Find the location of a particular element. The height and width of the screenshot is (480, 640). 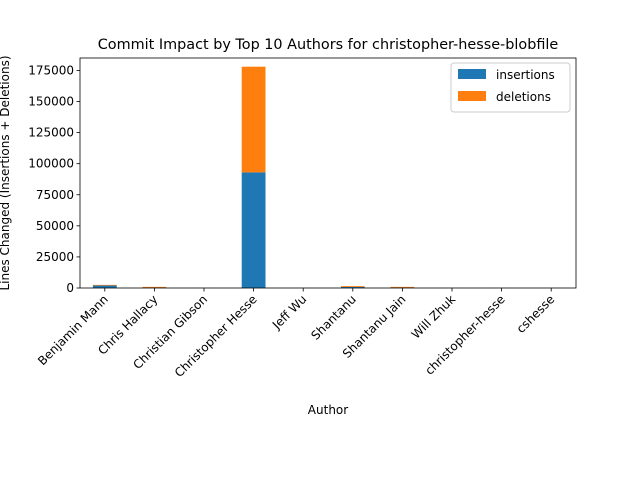

x-tick-label-christopher-hesse: Christopher Hesse is located at coordinates (216, 336).